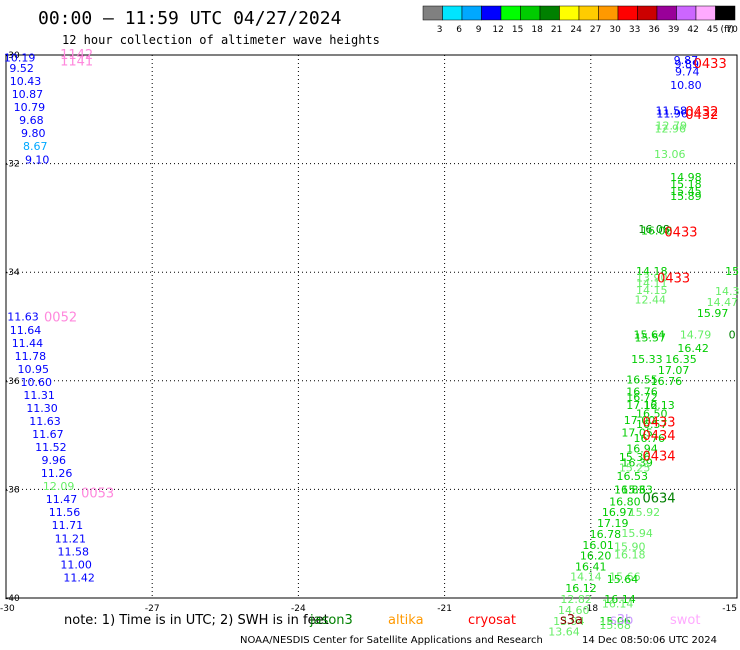  What do you see at coordinates (590, 609) in the screenshot?
I see `x-tick-label: -18` at bounding box center [590, 609].